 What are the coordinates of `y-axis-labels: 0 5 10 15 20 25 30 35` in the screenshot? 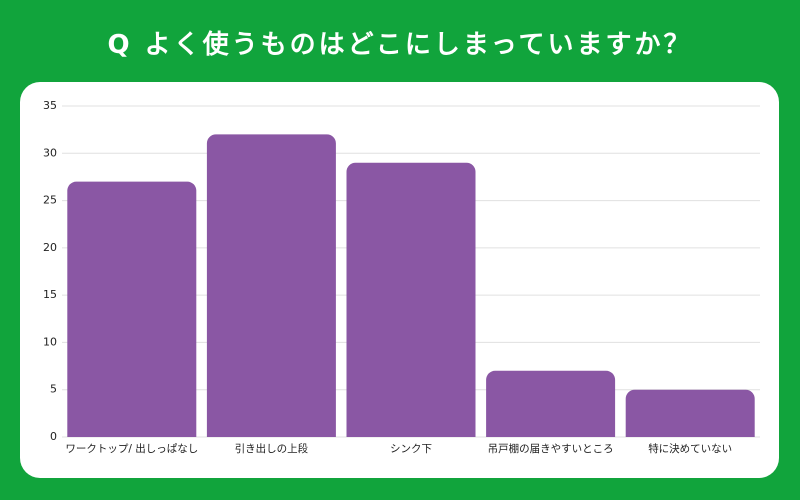 It's located at (50, 271).